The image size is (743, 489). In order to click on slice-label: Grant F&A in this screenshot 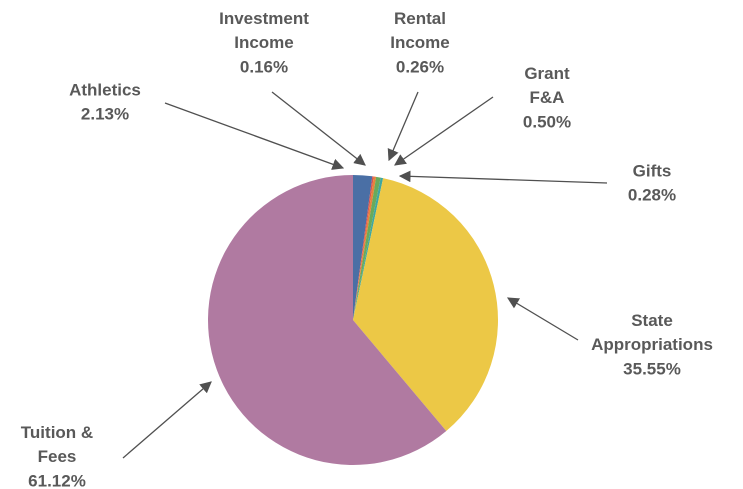, I will do `click(547, 85)`.